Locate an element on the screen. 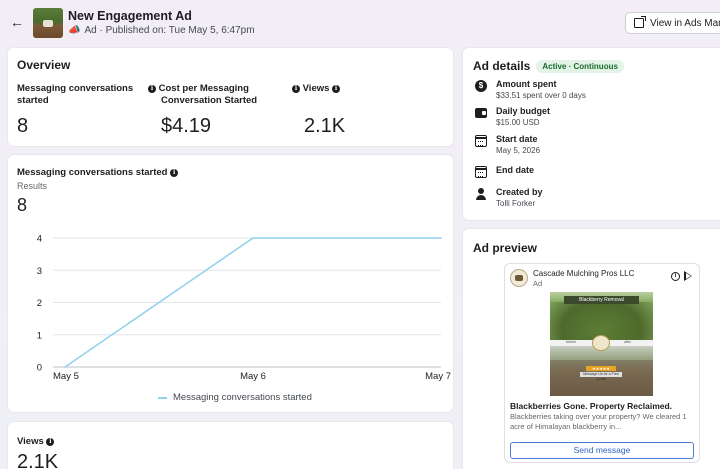 Image resolution: width=720 pixels, height=469 pixels. detail-label: Created by is located at coordinates (519, 192).